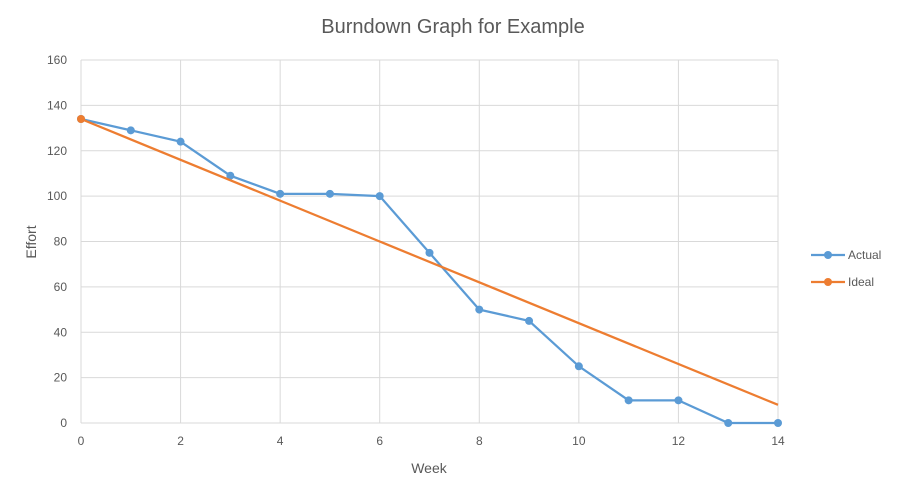  What do you see at coordinates (479, 441) in the screenshot?
I see `x-tick-label: 8` at bounding box center [479, 441].